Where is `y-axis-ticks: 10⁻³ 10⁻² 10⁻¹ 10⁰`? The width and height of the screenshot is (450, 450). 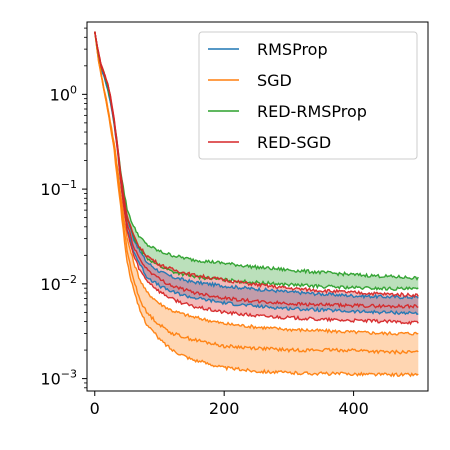 y-axis-ticks: 10⁻³ 10⁻² 10⁻¹ 10⁰ is located at coordinates (63, 208).